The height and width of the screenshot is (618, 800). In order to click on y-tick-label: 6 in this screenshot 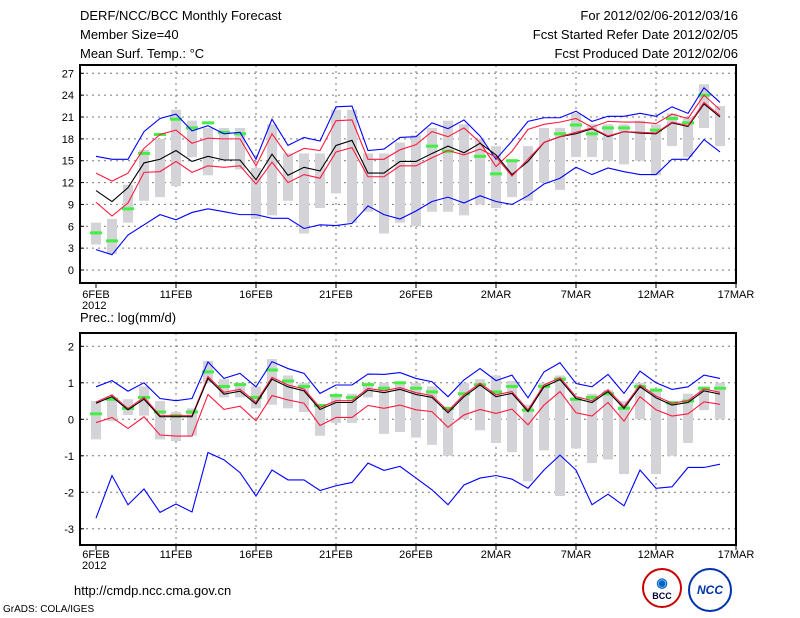, I will do `click(71, 227)`.